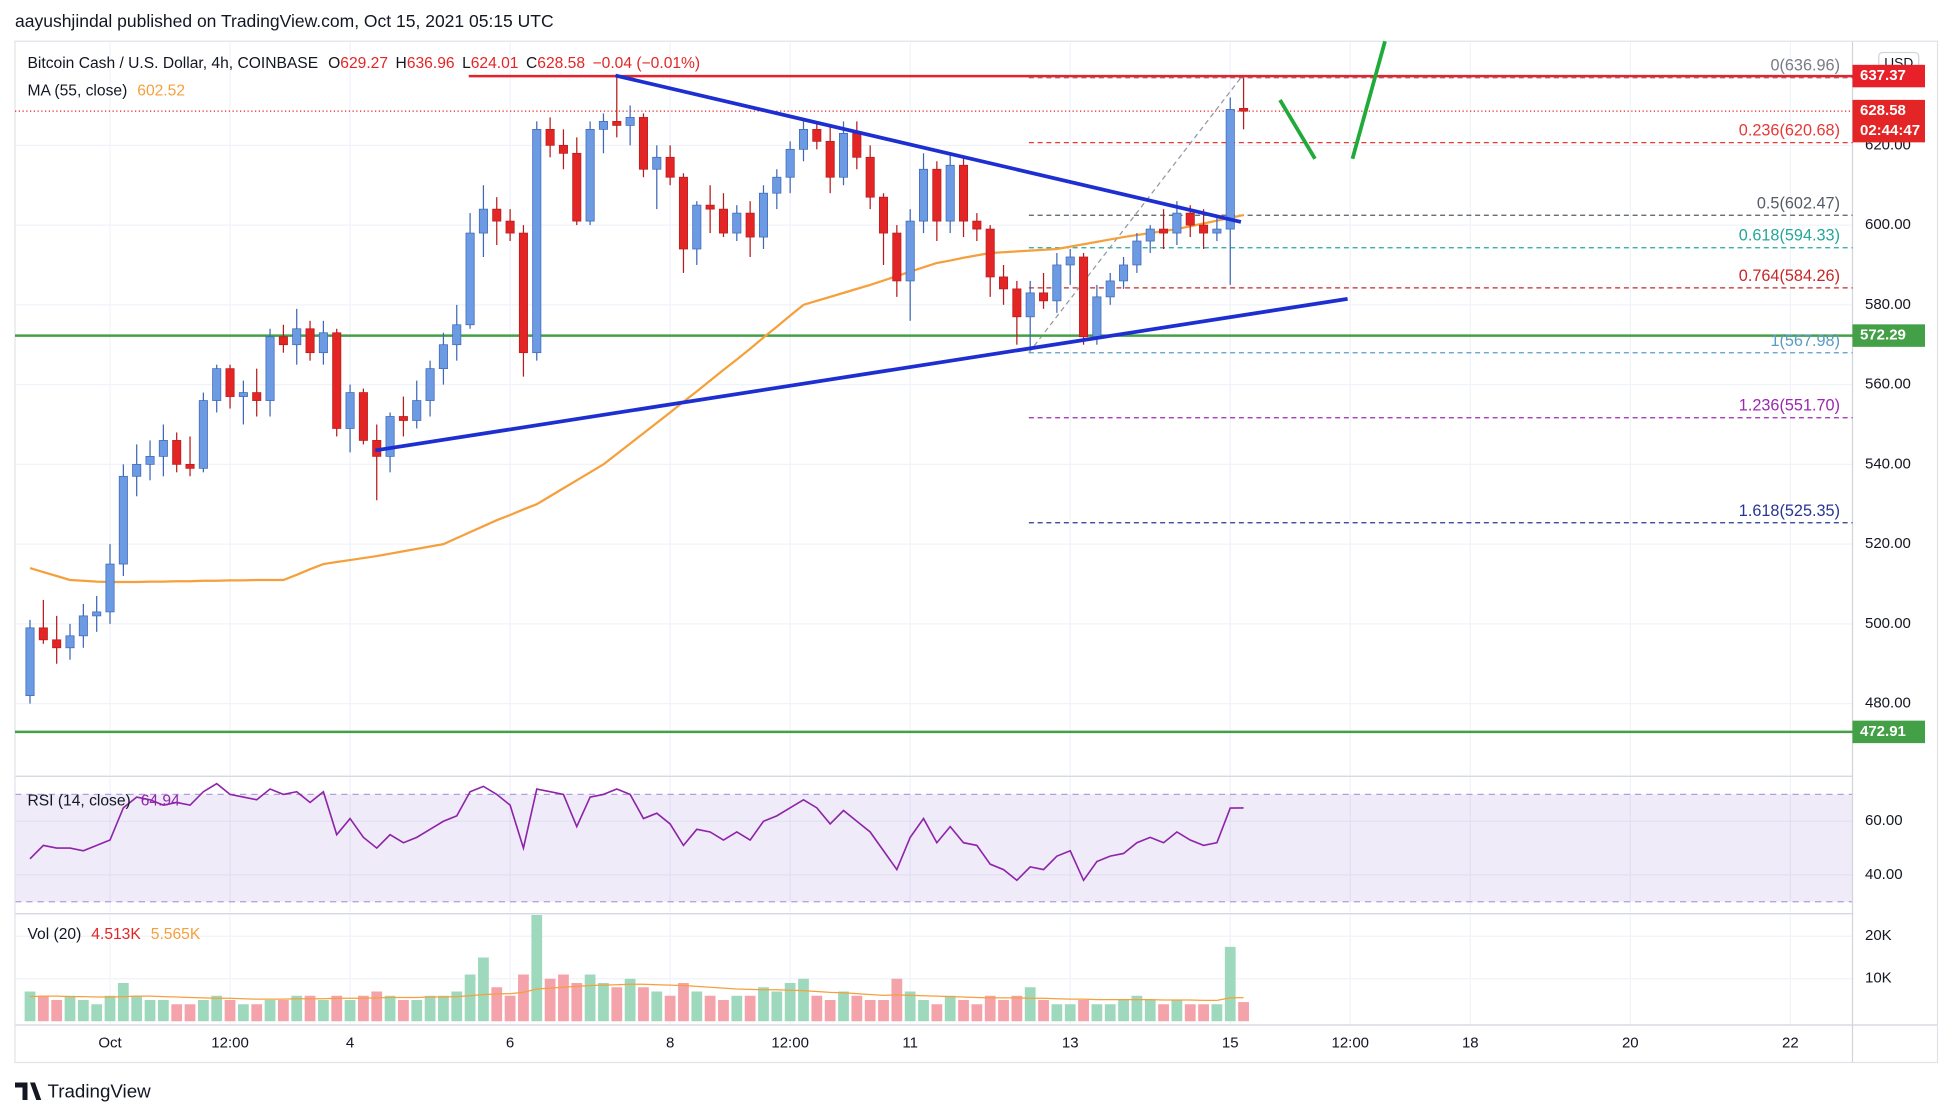 The image size is (1950, 1113). Describe the element at coordinates (910, 1043) in the screenshot. I see `x-tick-label: 11` at that location.